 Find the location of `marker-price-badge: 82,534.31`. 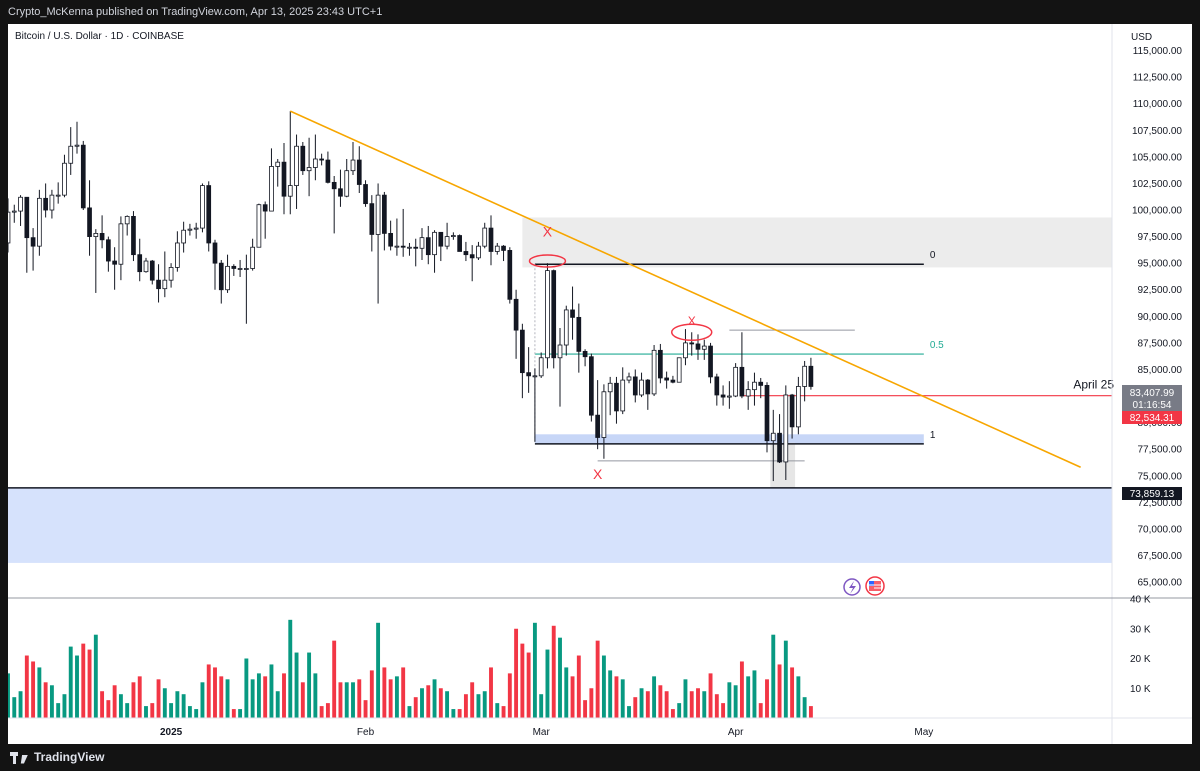

marker-price-badge: 82,534.31 is located at coordinates (1152, 417).